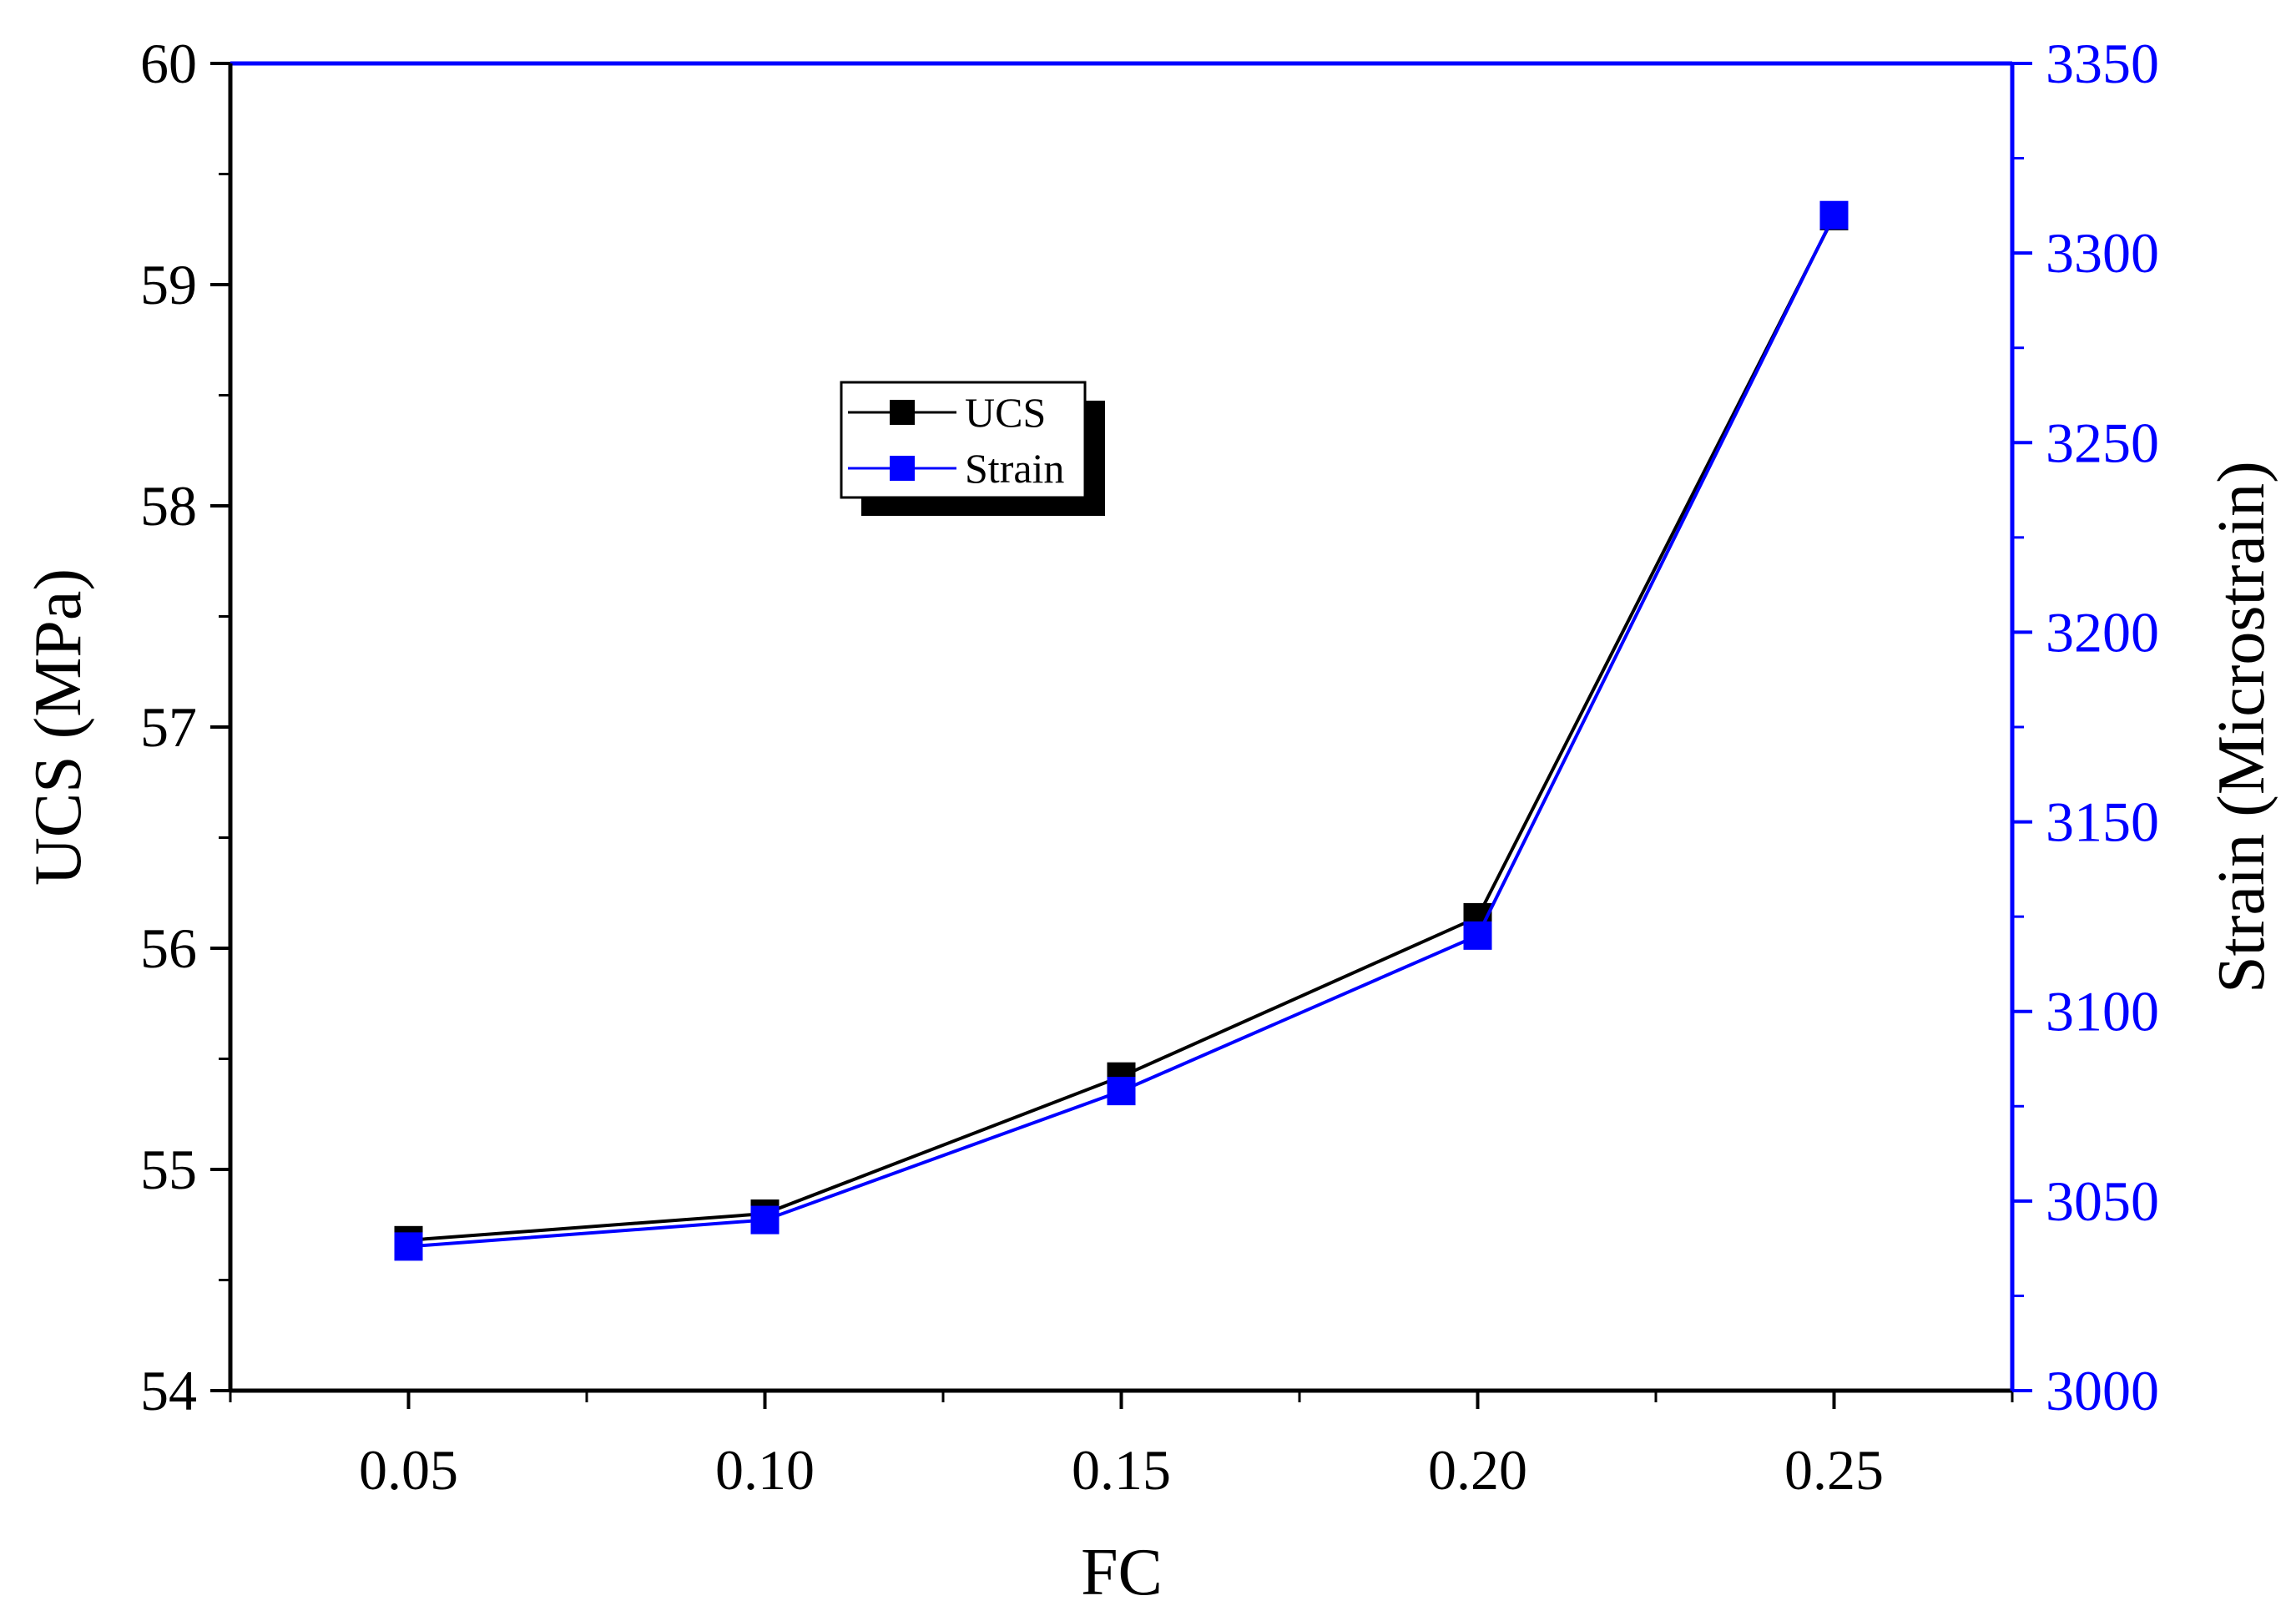 The height and width of the screenshot is (1616, 2296). Describe the element at coordinates (963, 440) in the screenshot. I see `legend-box` at that location.